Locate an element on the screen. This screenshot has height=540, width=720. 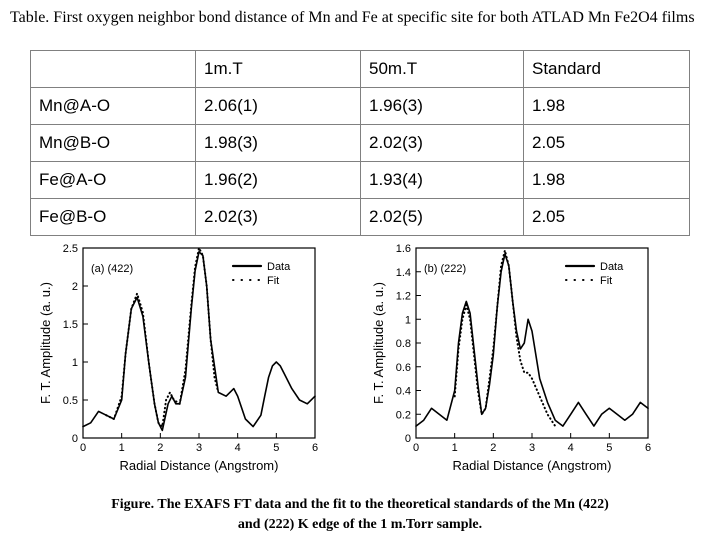
y-tick-label: 2.5 is located at coordinates (70, 249).